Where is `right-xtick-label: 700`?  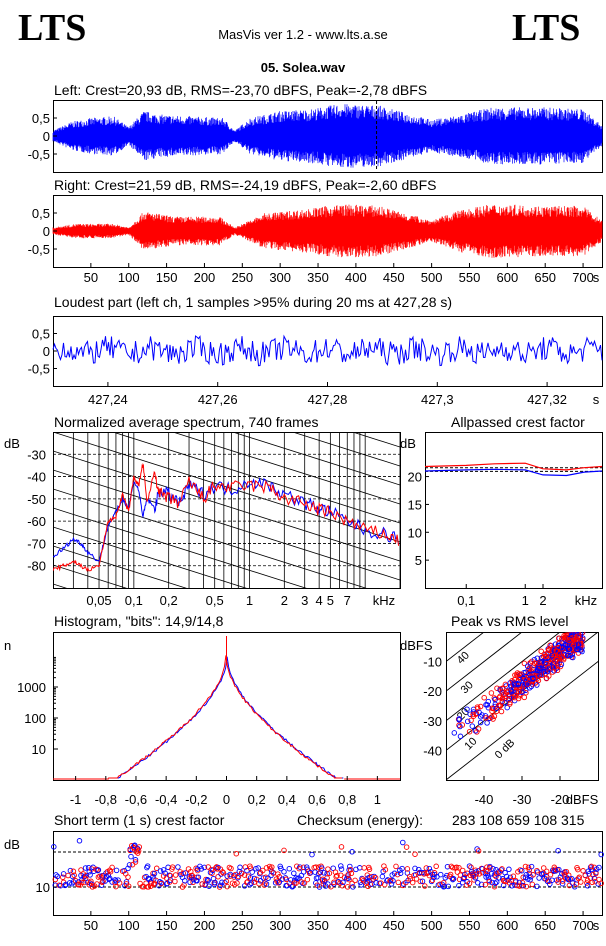 right-xtick-label: 700 is located at coordinates (583, 277).